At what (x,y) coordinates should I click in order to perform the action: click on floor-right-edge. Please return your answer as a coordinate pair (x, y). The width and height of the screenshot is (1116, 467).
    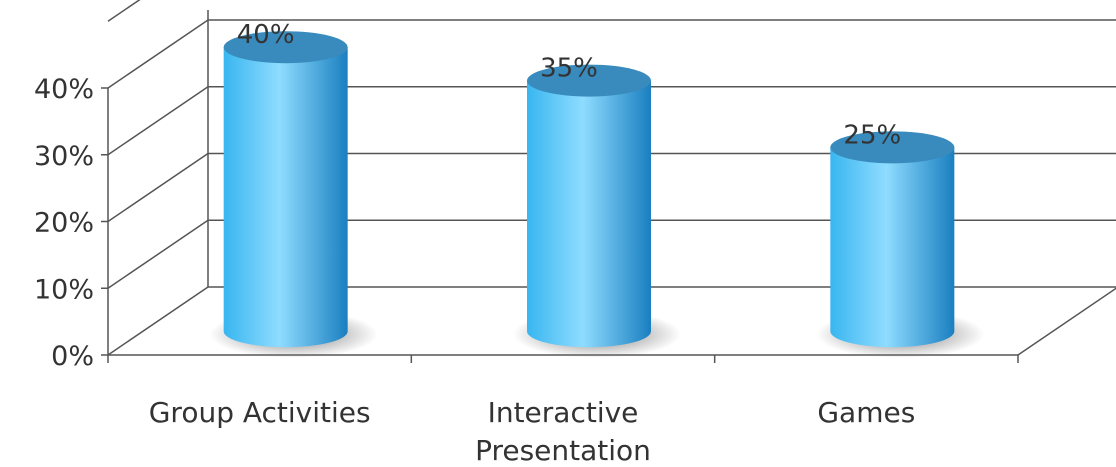
    Looking at the image, I should click on (1066, 321).